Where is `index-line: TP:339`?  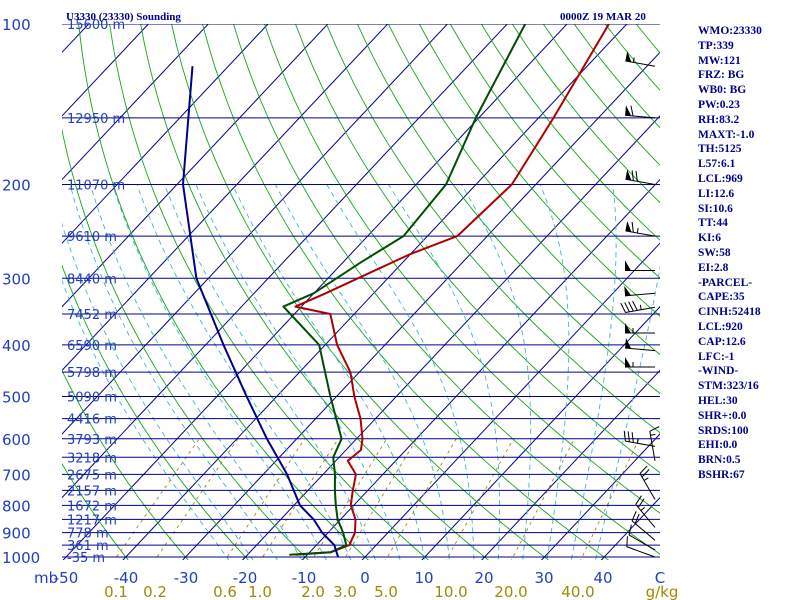
index-line: TP:339 is located at coordinates (716, 45).